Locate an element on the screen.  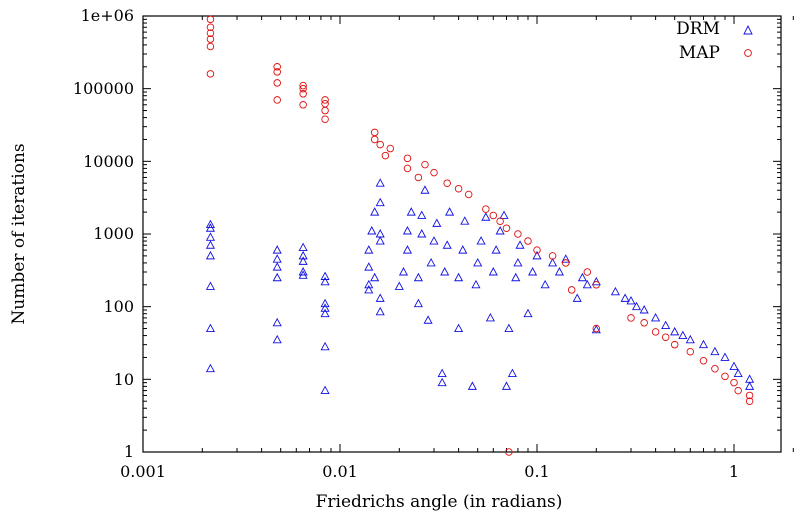
legend-label-drm: DRM is located at coordinates (698, 29).